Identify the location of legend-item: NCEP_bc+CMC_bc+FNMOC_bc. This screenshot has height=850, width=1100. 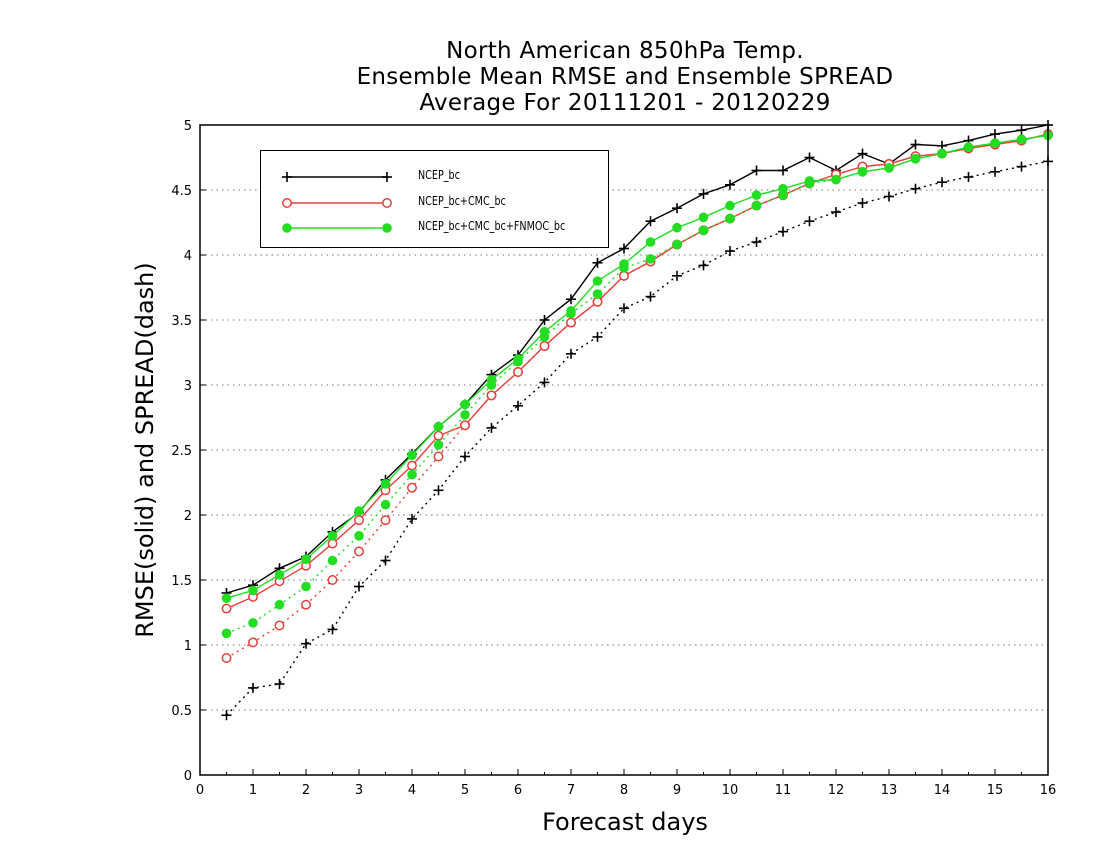
(435, 228).